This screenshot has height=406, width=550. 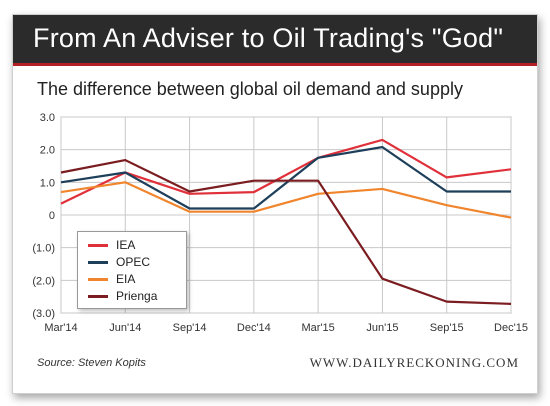 I want to click on x-tick-label: Dec'14, so click(x=254, y=328).